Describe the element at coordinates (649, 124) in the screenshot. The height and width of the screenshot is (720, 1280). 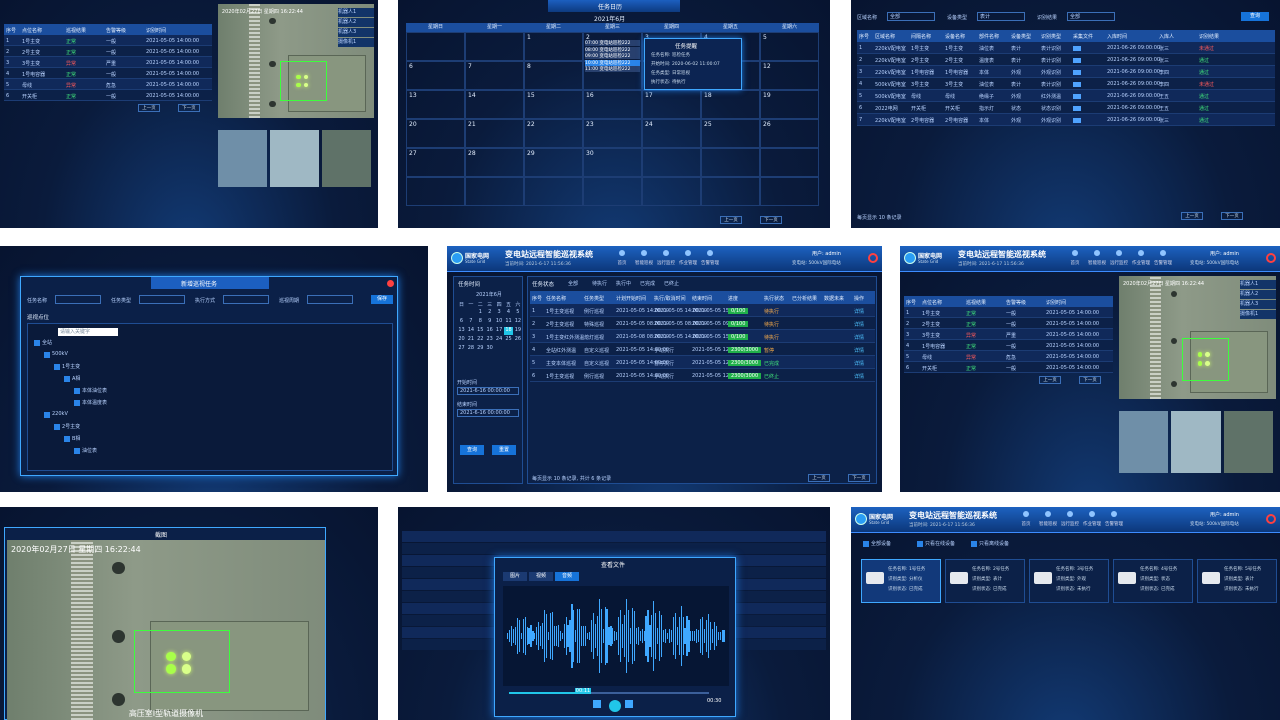
I see `calendar-day: 24` at that location.